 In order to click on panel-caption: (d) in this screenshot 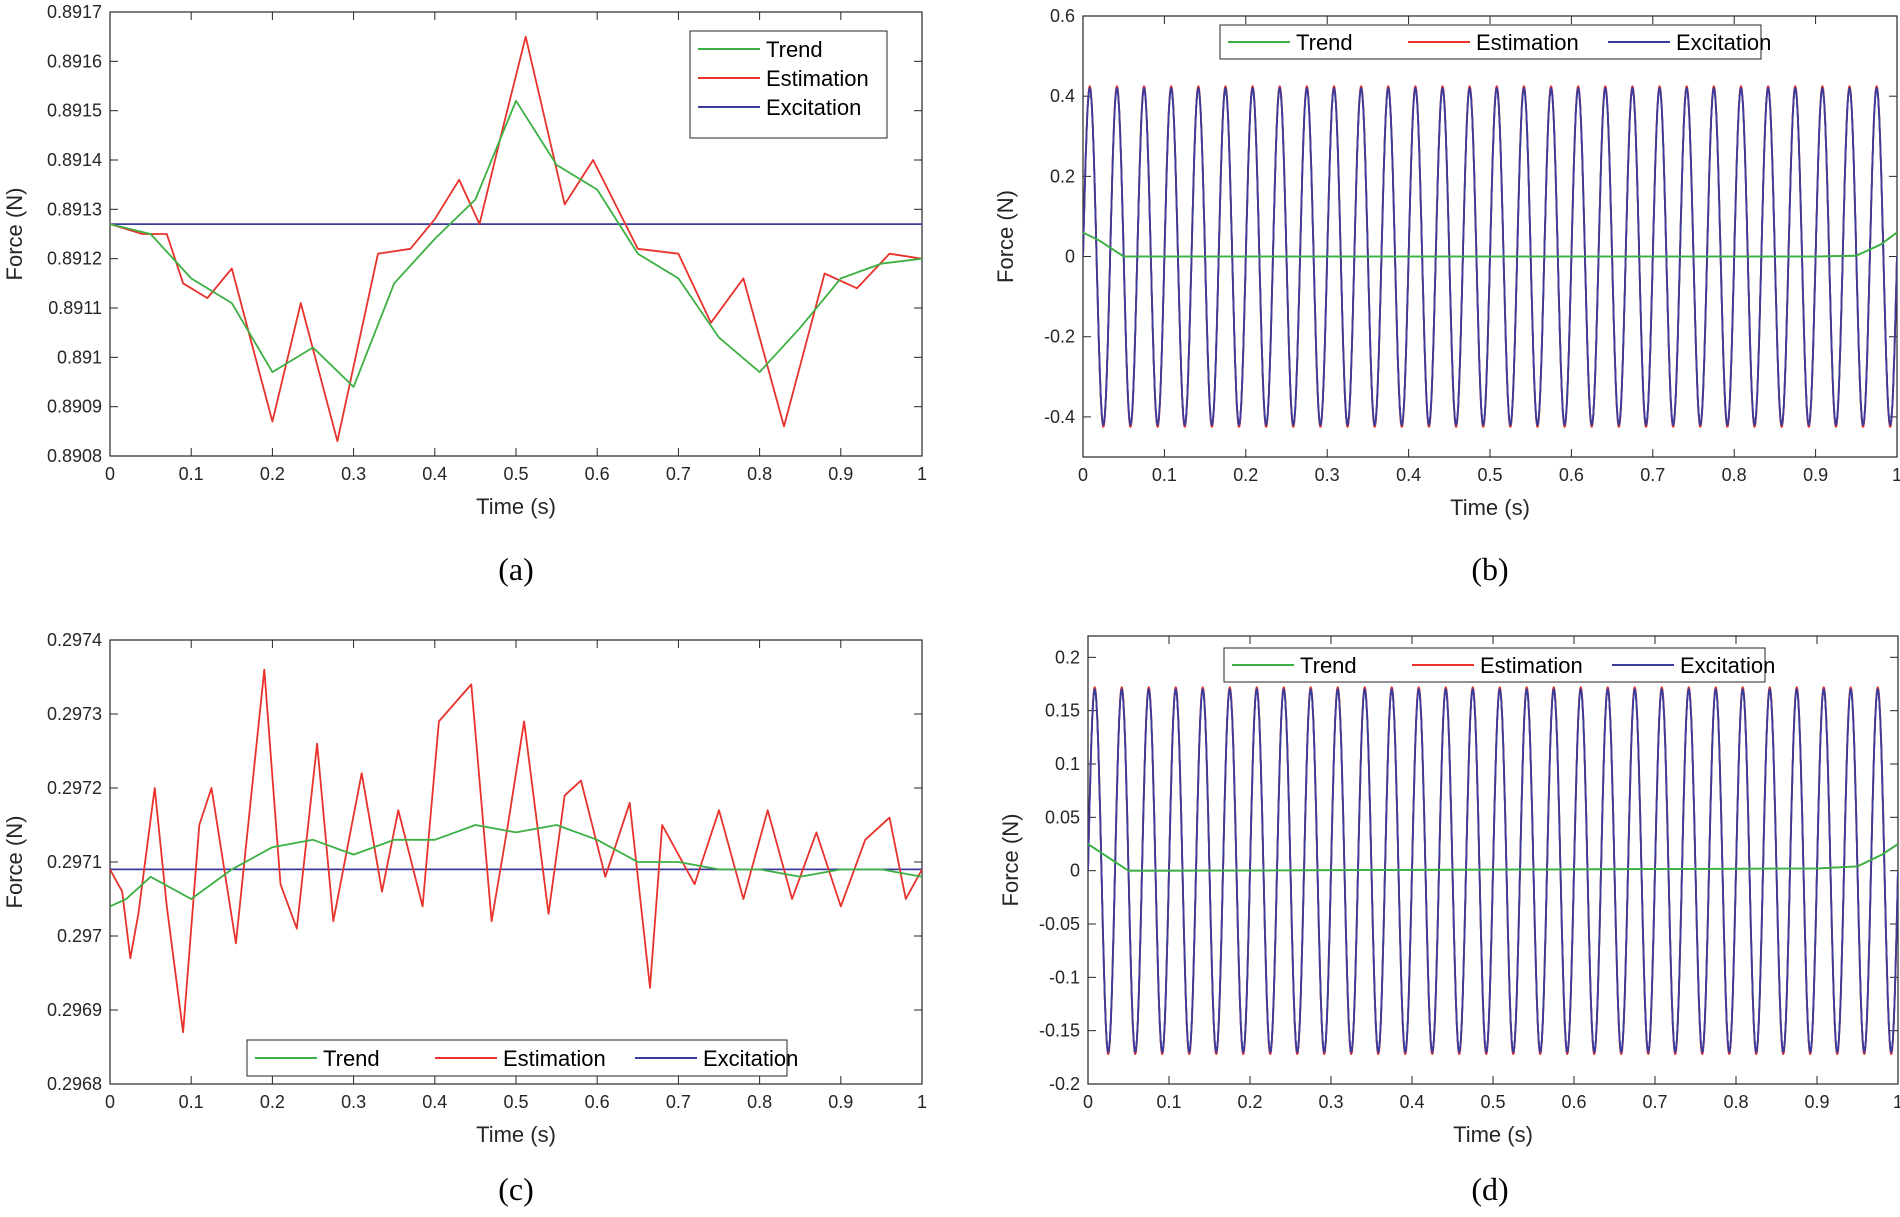, I will do `click(1489, 1189)`.